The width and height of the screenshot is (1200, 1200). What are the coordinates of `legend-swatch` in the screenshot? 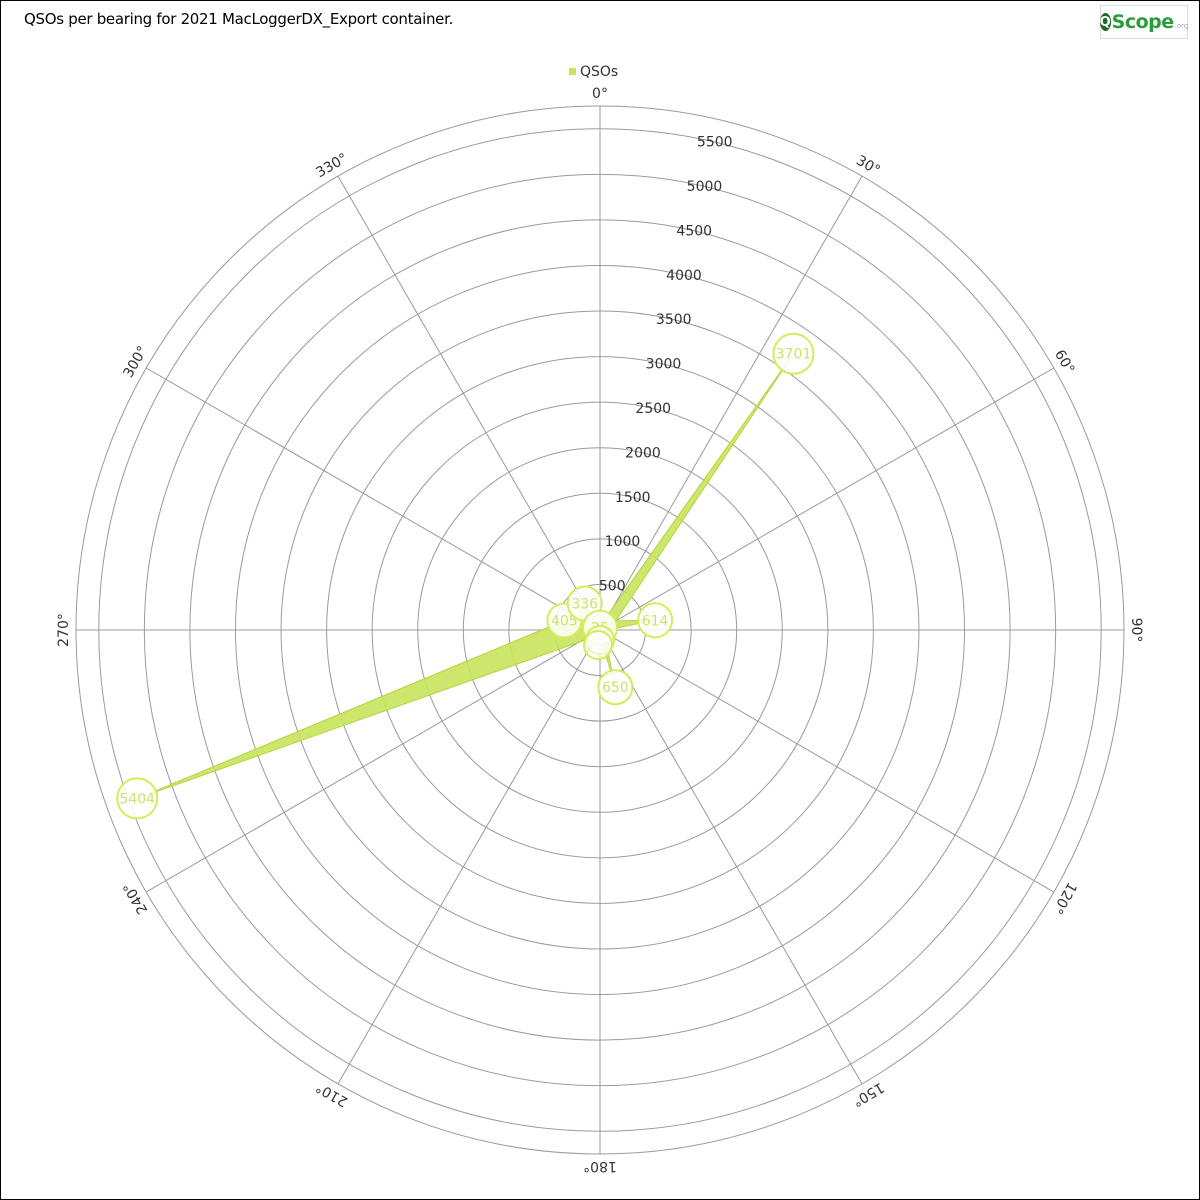 It's located at (572, 71).